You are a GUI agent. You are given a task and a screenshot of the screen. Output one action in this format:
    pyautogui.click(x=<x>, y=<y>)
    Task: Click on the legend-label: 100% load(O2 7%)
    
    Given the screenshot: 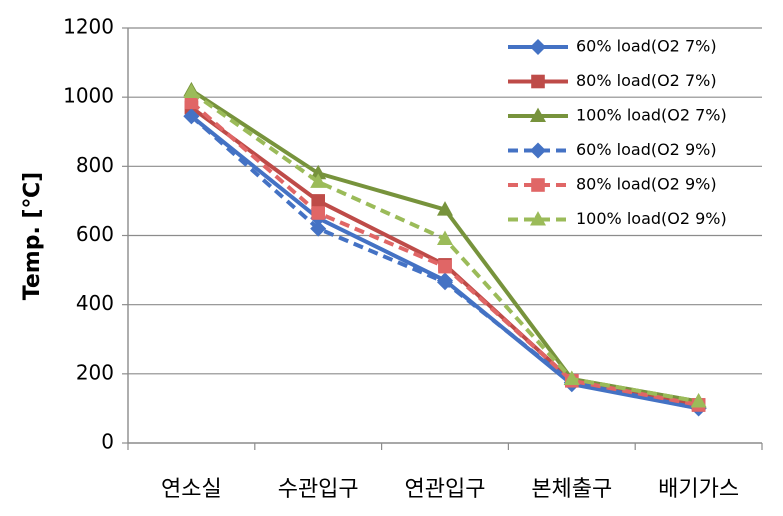 What is the action you would take?
    pyautogui.click(x=651, y=115)
    